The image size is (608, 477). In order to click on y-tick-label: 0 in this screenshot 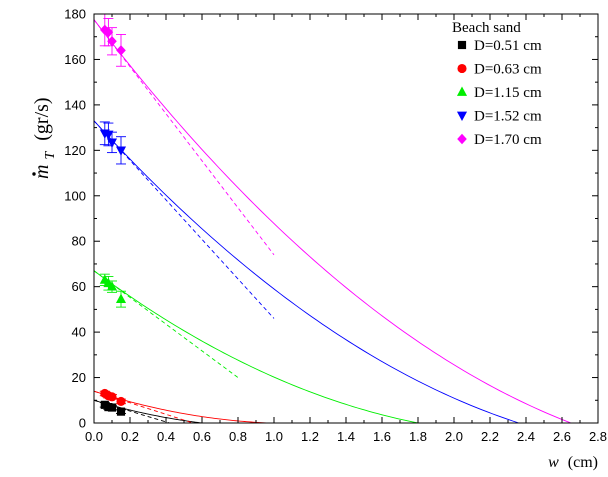, I will do `click(82, 423)`.